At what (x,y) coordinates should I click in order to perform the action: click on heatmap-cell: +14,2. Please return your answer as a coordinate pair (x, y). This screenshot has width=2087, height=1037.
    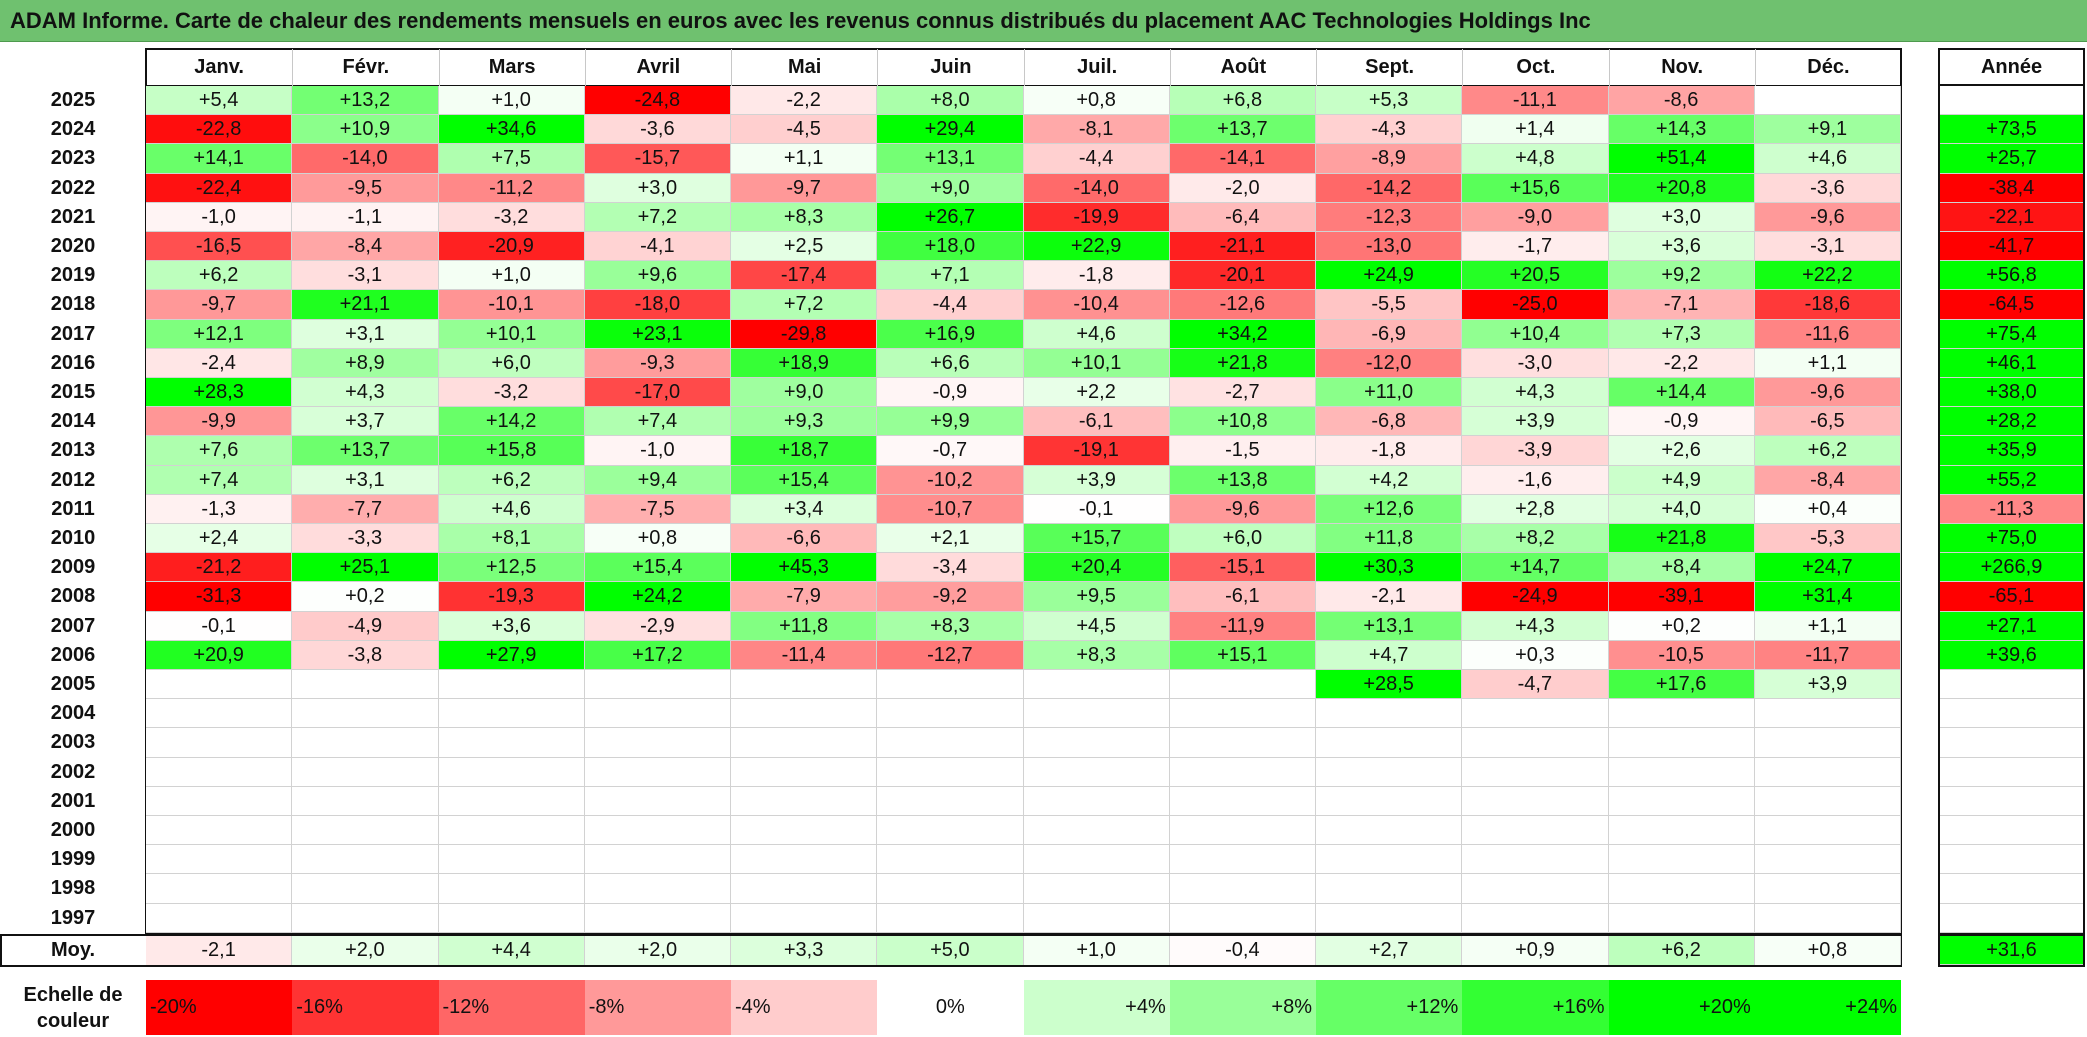
    Looking at the image, I should click on (511, 422).